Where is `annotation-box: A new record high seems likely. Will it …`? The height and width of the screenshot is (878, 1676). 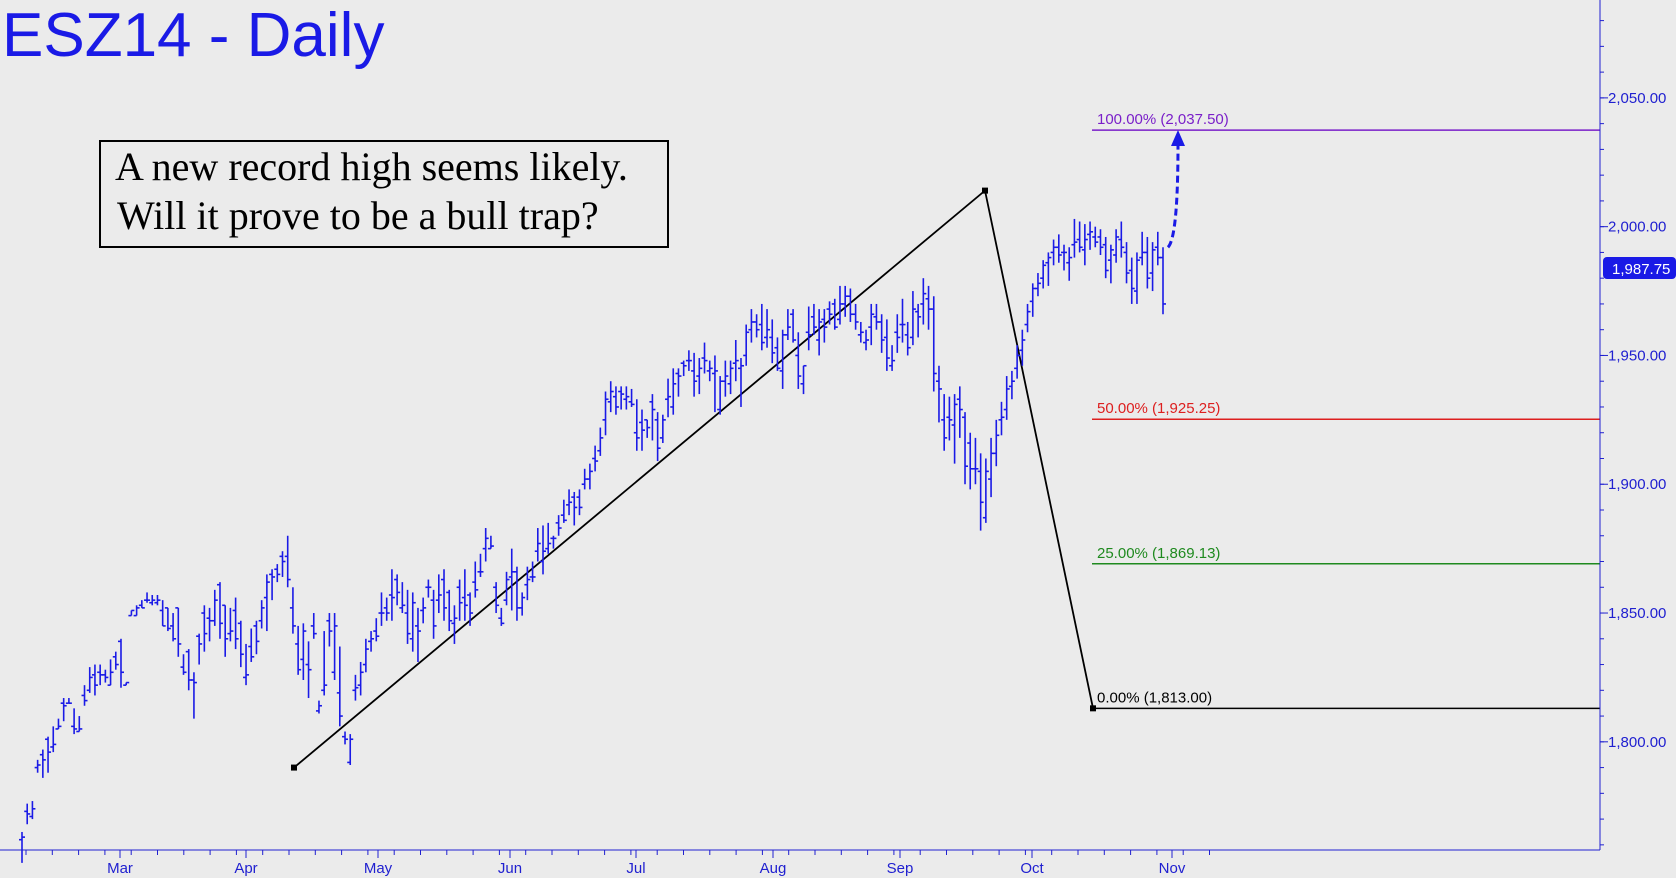
annotation-box: A new record high seems likely. Will it … is located at coordinates (384, 194).